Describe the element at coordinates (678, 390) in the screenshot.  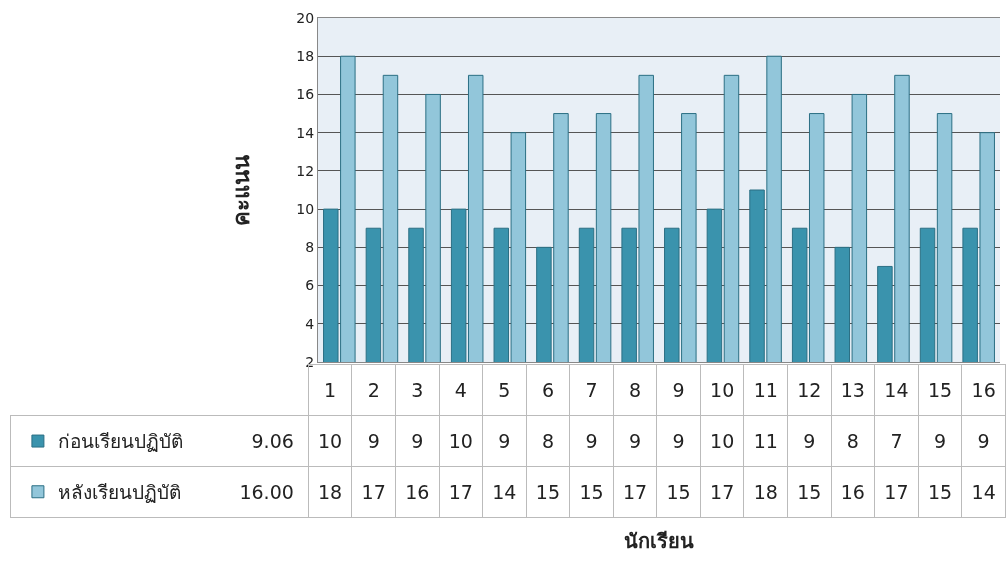
I see `x-tick-label: 9` at that location.